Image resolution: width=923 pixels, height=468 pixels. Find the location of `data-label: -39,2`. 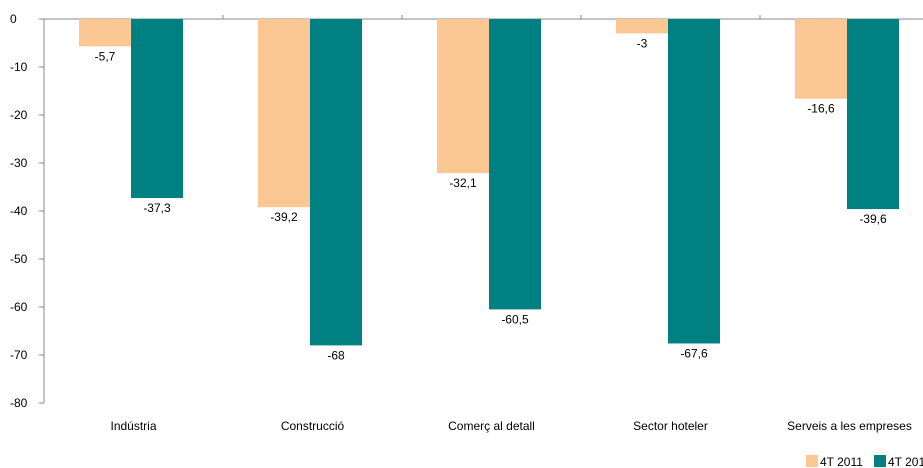

data-label: -39,2 is located at coordinates (284, 217).